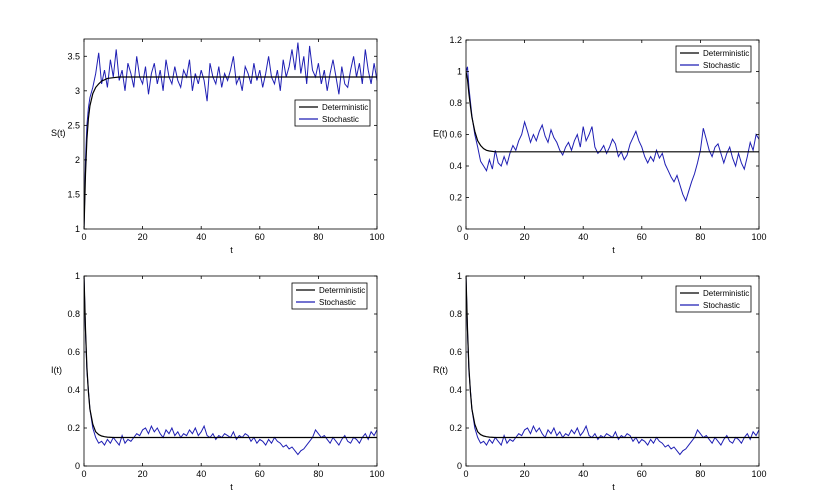  I want to click on y-tick-label: 3.5, so click(73, 56).